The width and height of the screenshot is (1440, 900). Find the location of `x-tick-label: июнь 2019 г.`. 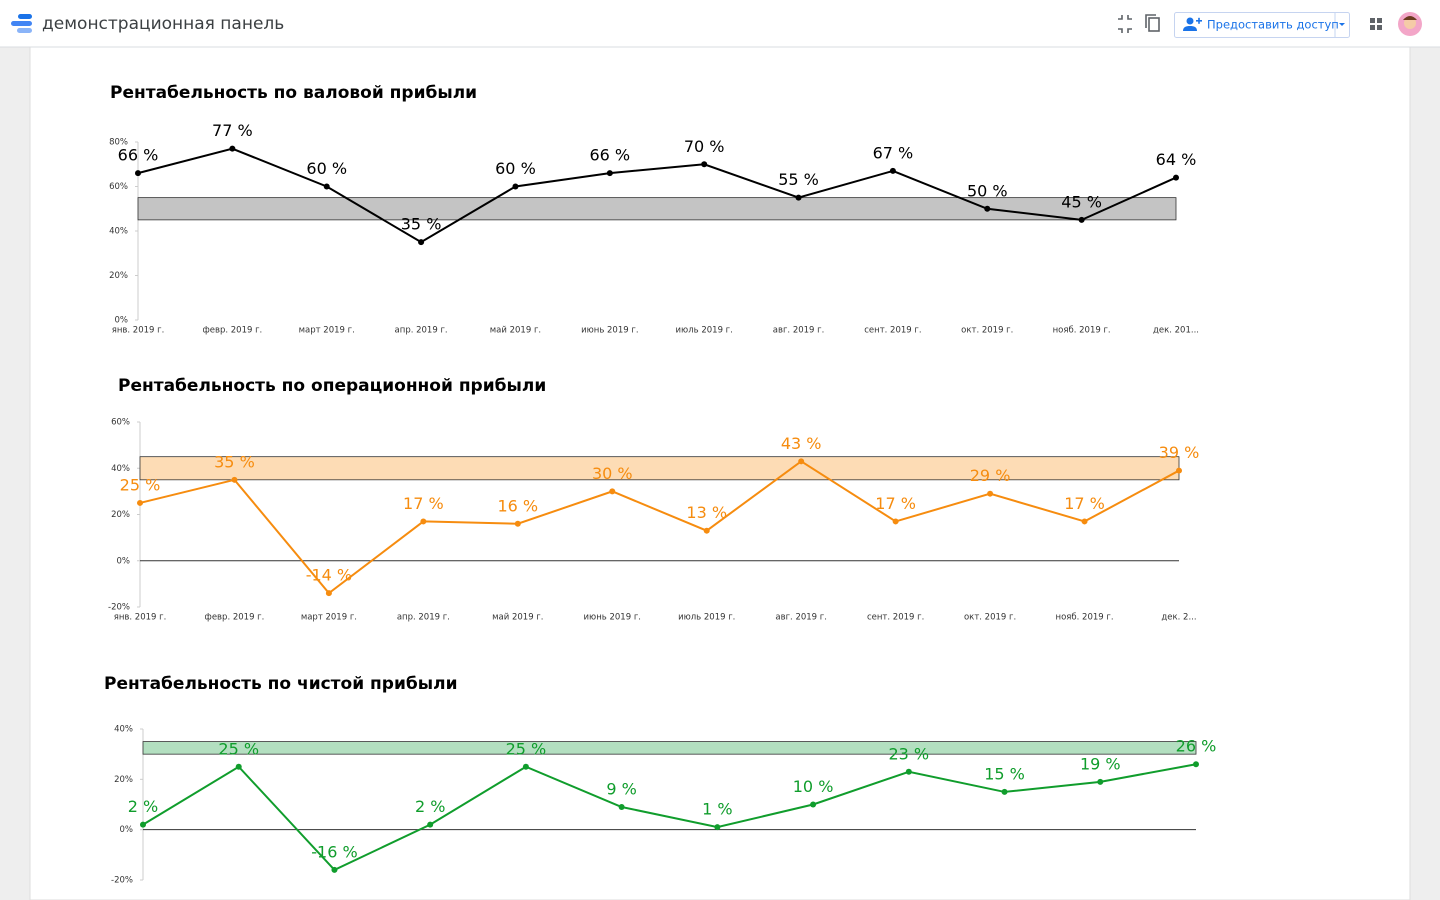

x-tick-label: июнь 2019 г. is located at coordinates (609, 331).